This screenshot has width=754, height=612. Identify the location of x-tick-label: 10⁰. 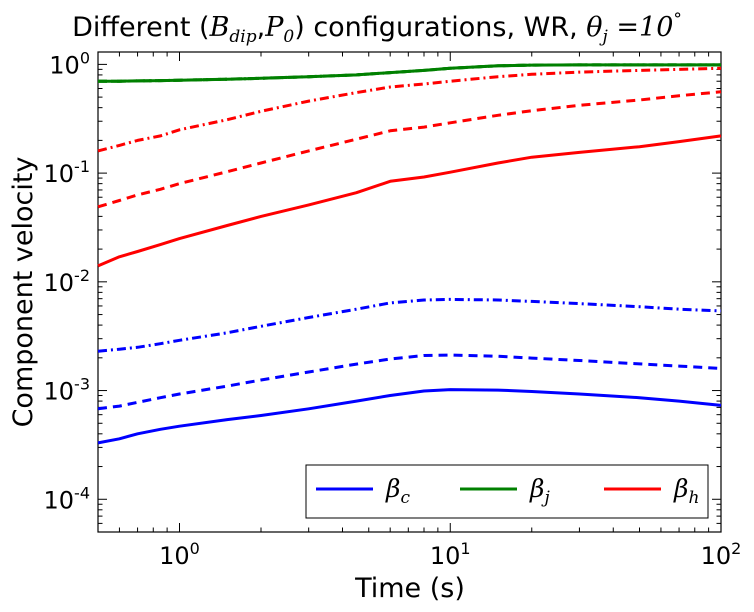
(179, 554).